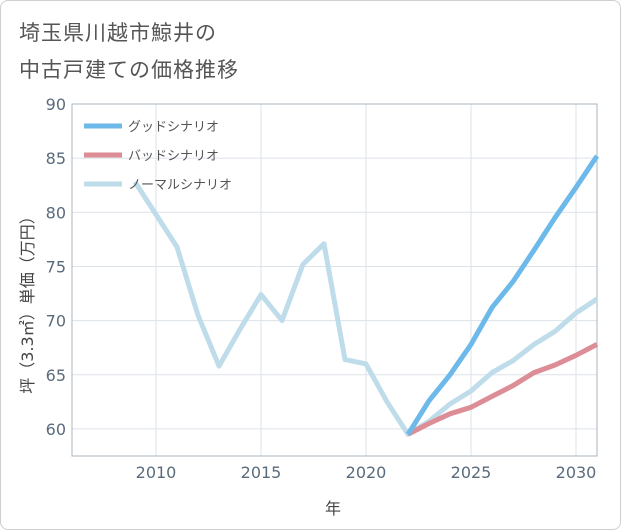 The image size is (621, 530). Describe the element at coordinates (129, 52) in the screenshot. I see `chart-title: 埼玉県川越市鯨井の 中古戸建ての価格推移` at that location.